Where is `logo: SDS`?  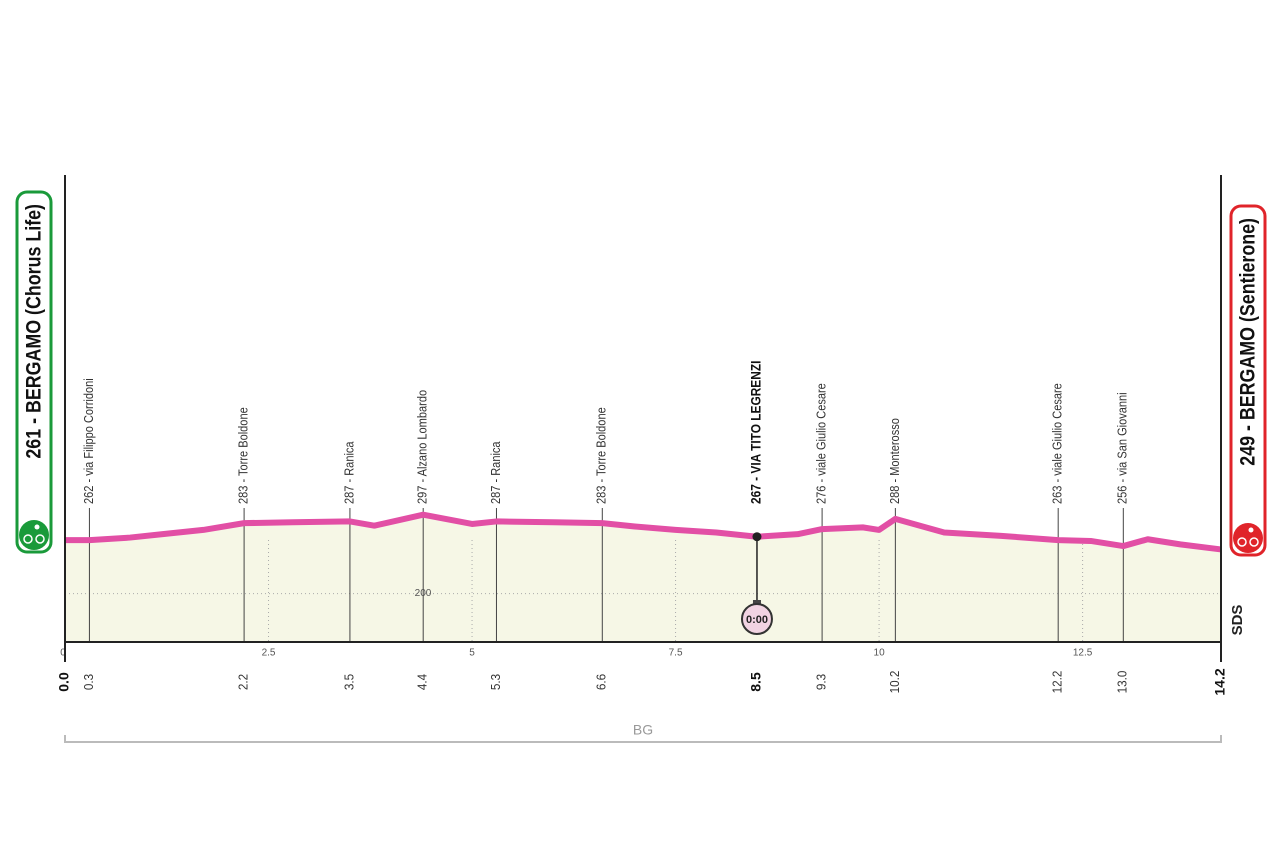
logo: SDS is located at coordinates (1237, 620).